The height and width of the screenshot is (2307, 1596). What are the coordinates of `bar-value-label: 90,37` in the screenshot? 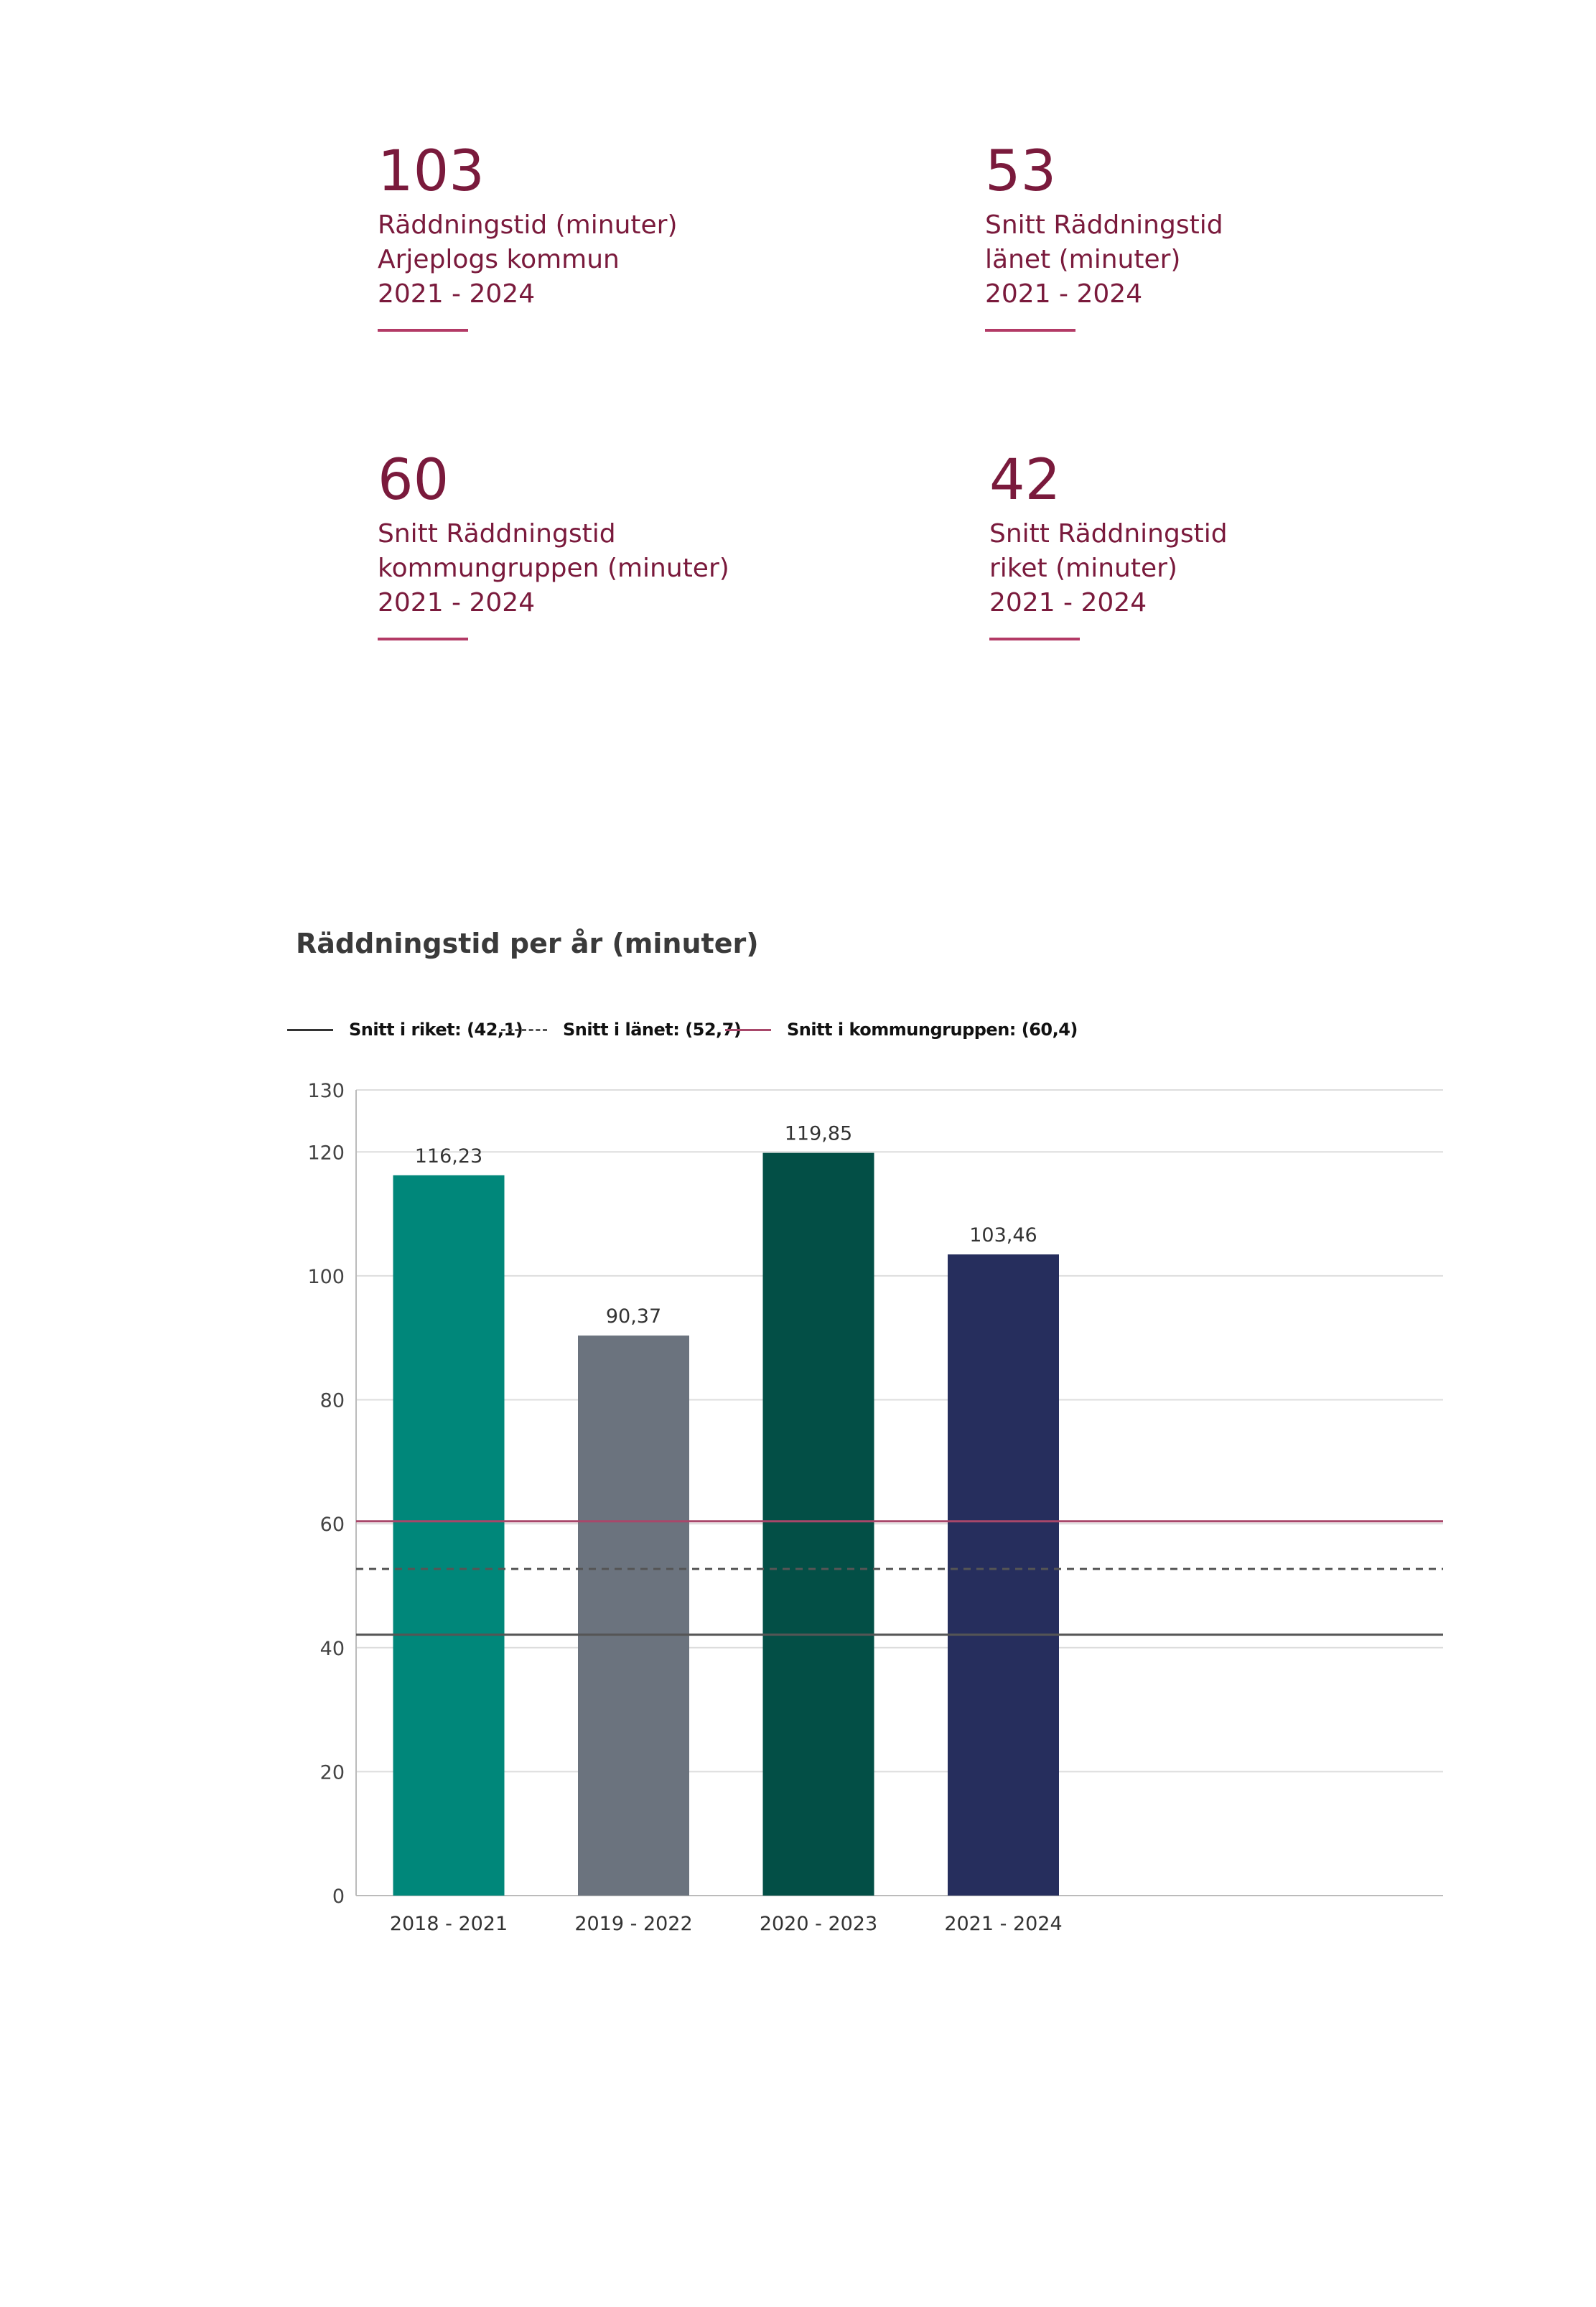 It's located at (633, 1316).